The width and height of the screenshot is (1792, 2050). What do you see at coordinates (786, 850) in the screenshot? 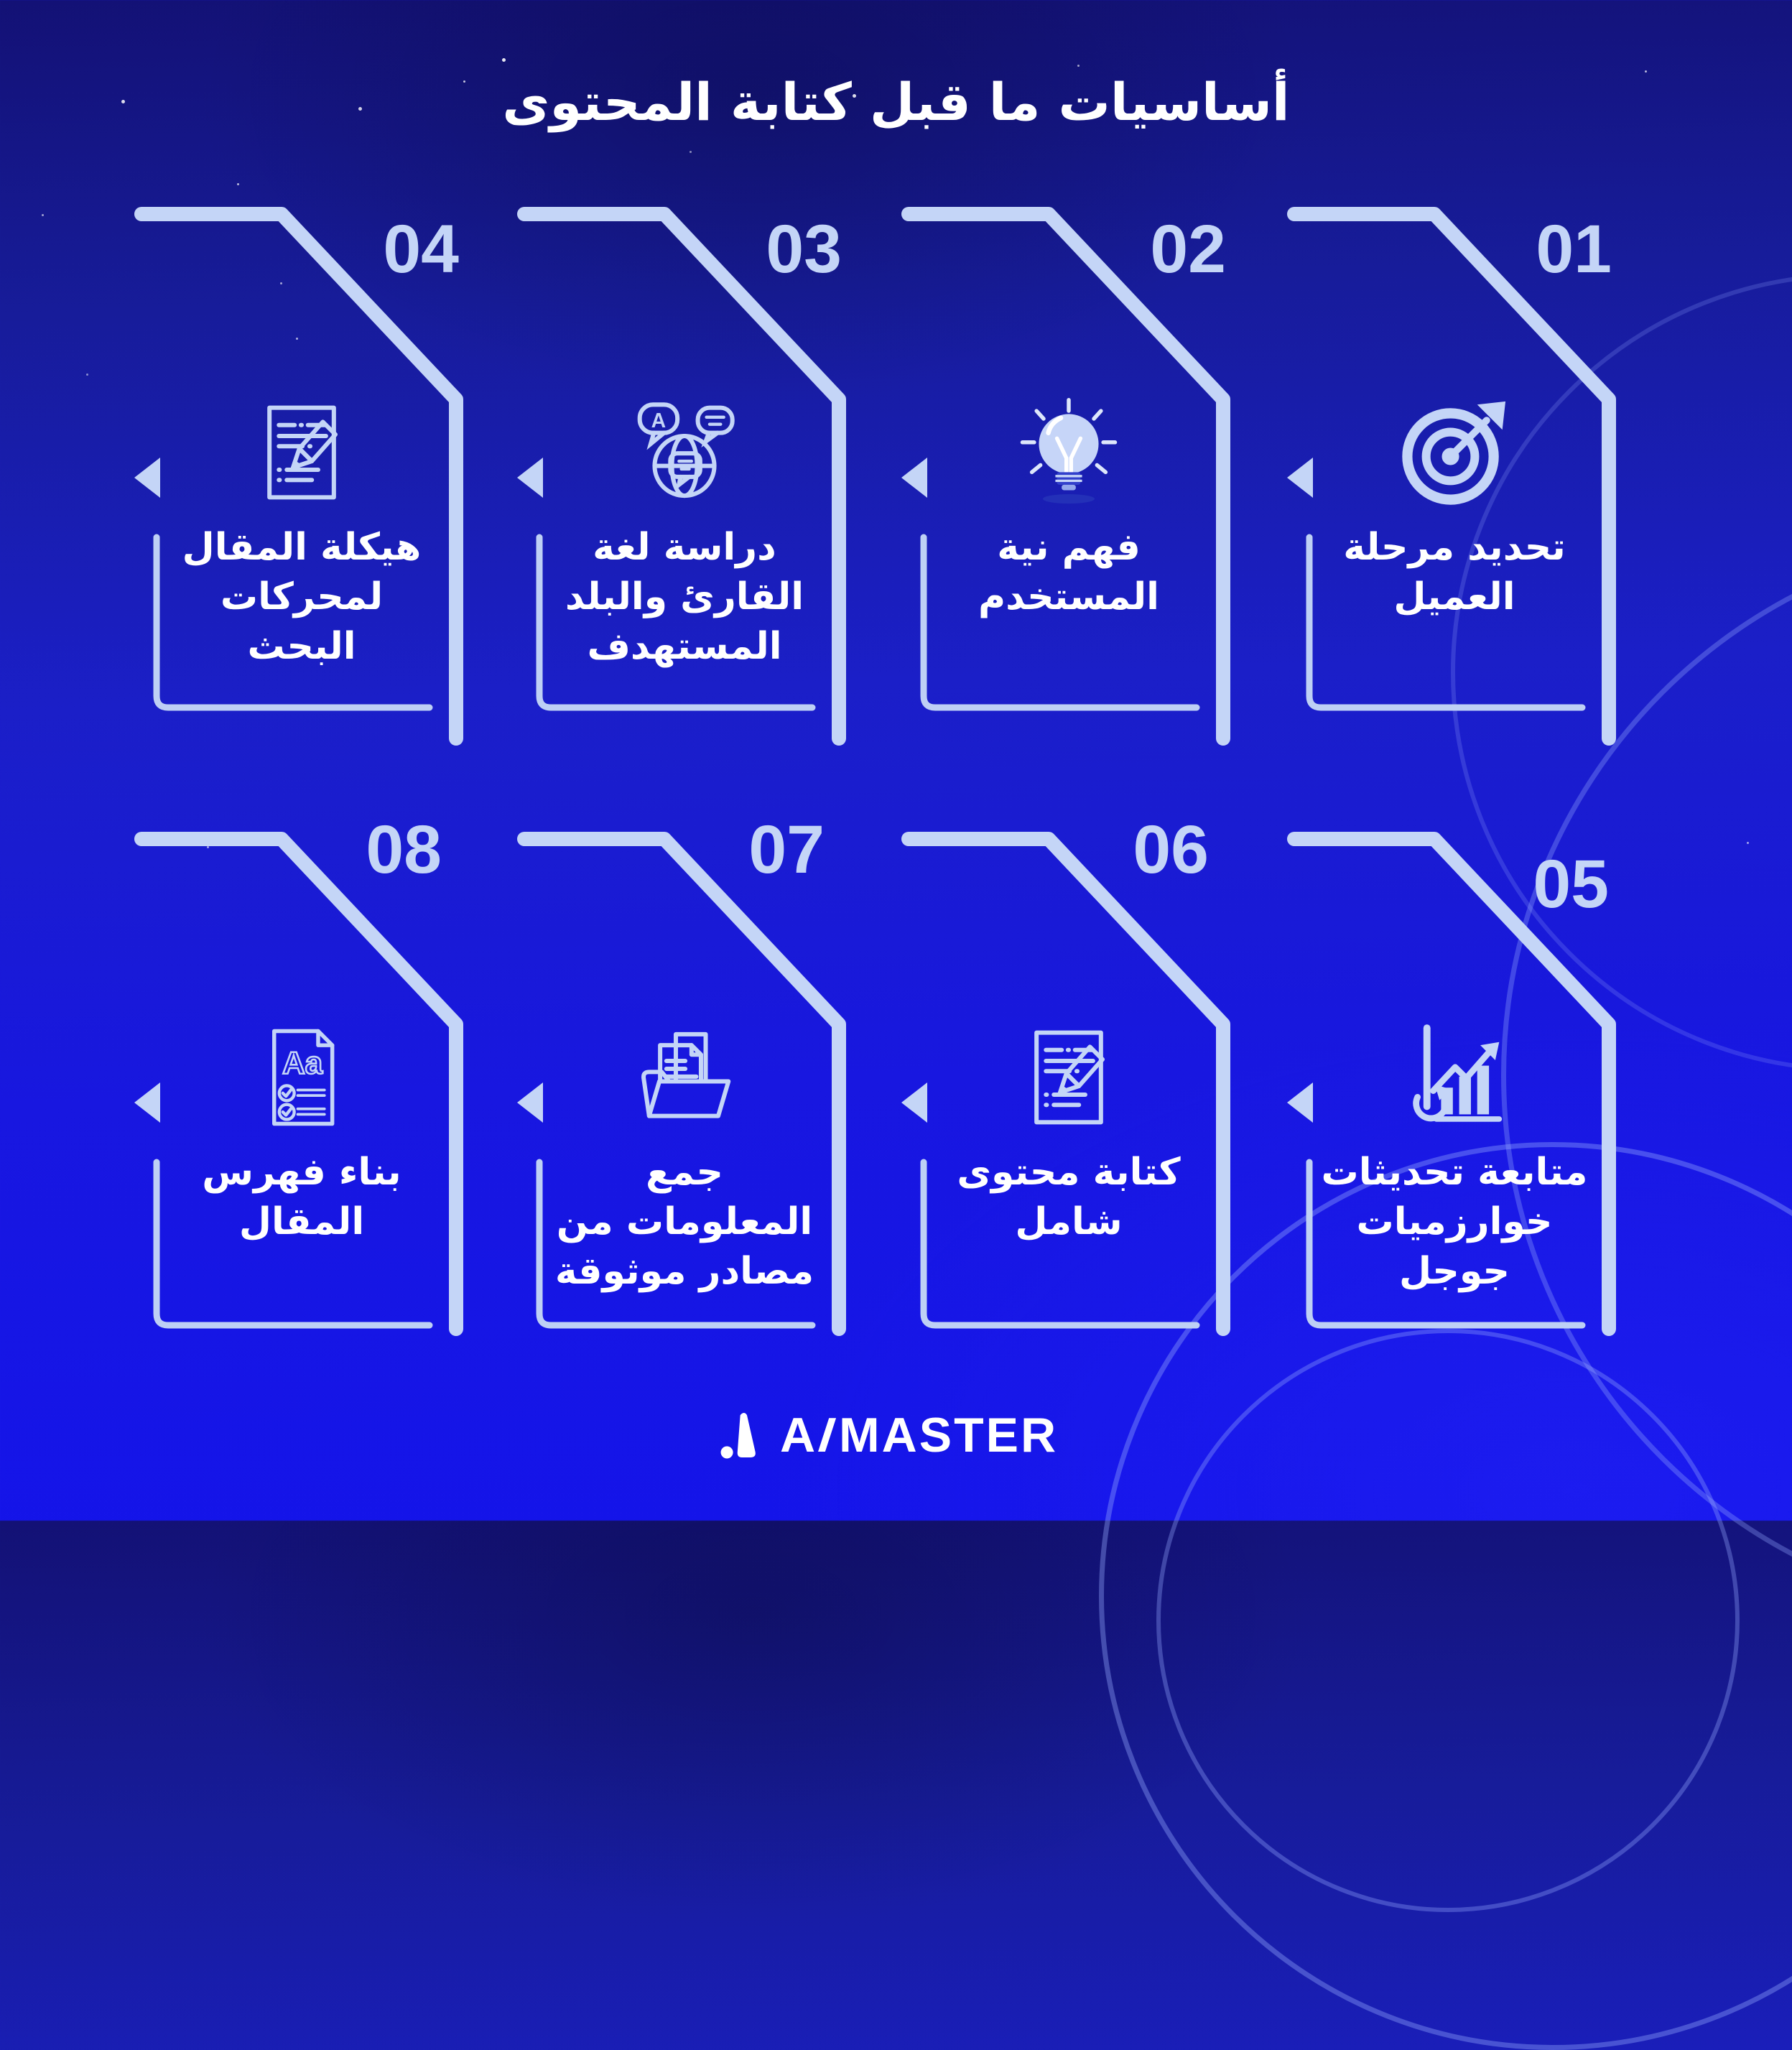
I see `card-number: 07` at bounding box center [786, 850].